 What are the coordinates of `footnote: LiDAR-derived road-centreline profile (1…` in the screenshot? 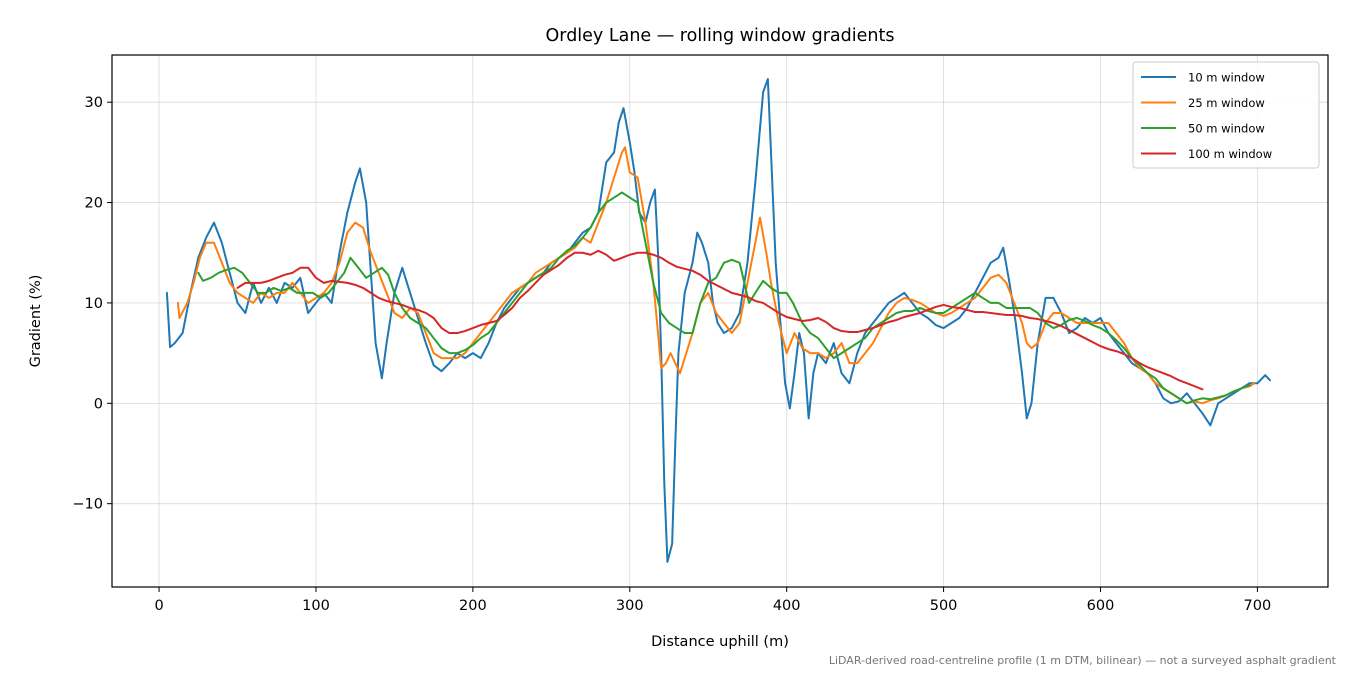 It's located at (1083, 660).